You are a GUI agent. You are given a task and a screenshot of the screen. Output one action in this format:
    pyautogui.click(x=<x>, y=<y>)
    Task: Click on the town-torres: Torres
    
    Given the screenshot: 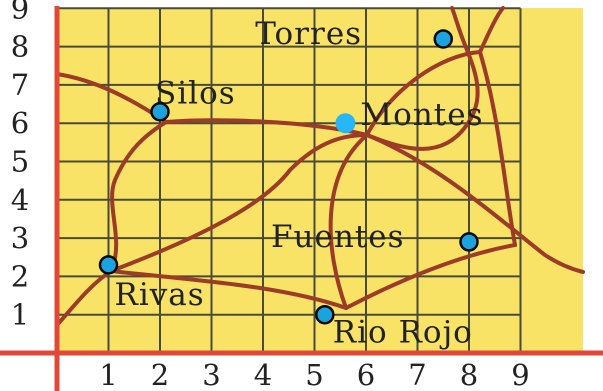 What is the action you would take?
    pyautogui.click(x=354, y=34)
    